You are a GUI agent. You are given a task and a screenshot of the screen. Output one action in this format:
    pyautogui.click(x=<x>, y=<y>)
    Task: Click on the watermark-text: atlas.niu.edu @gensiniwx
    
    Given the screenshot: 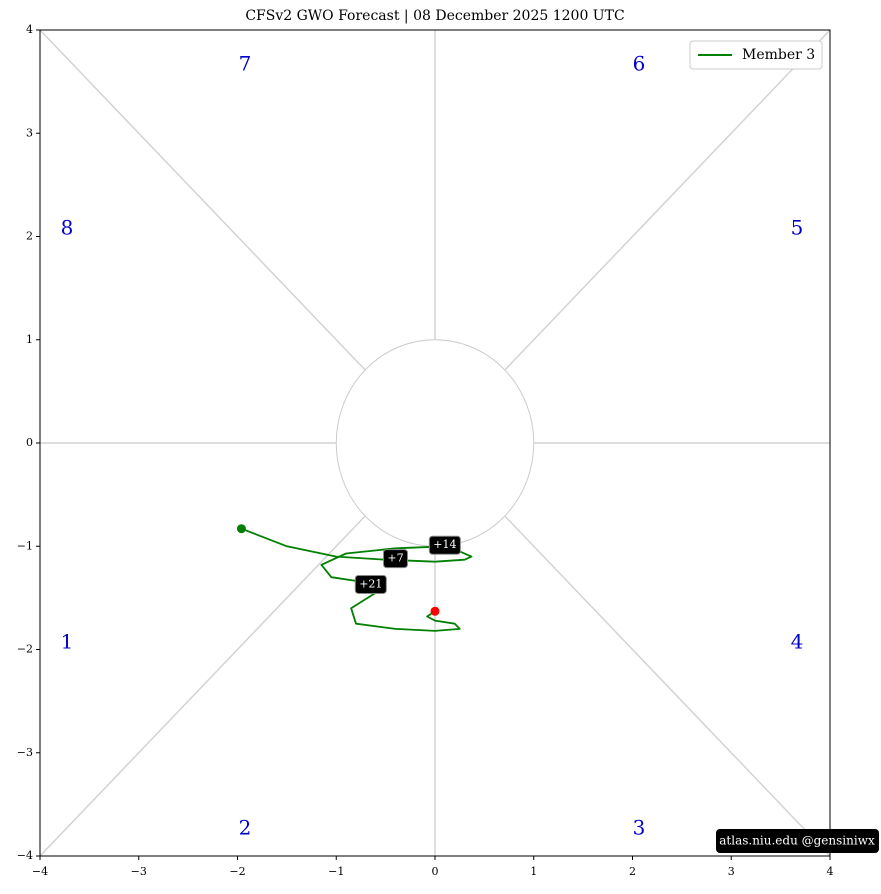 What is the action you would take?
    pyautogui.click(x=797, y=841)
    